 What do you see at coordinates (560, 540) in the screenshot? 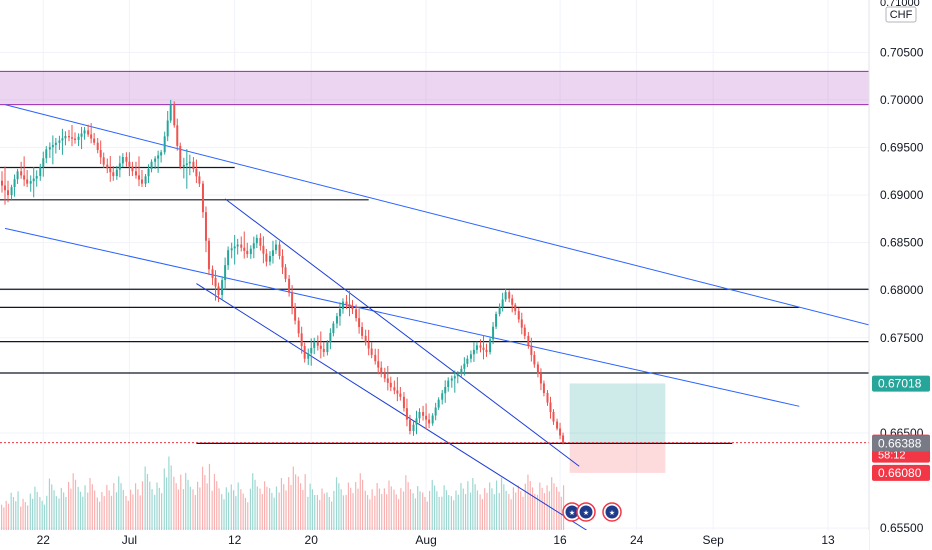
I see `time-tick-label: 16` at bounding box center [560, 540].